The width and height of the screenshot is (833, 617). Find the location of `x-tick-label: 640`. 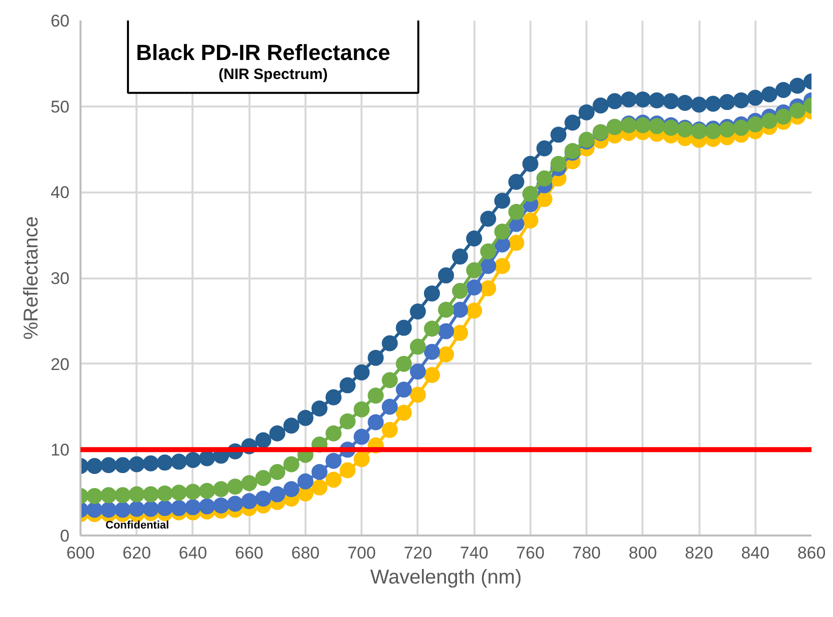

x-tick-label: 640 is located at coordinates (193, 553).